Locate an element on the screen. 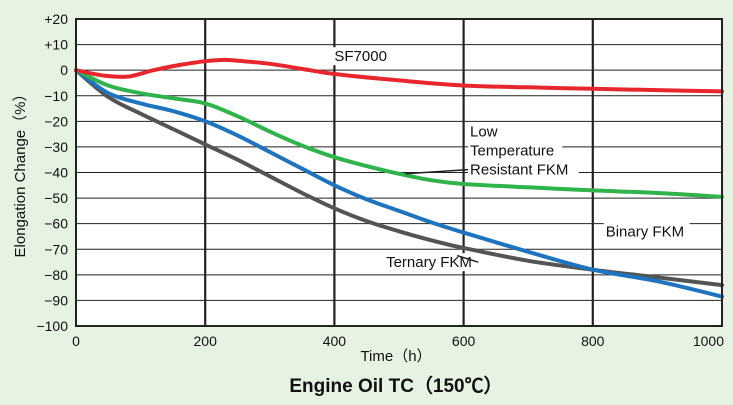 This screenshot has width=733, height=405. y-tick-label: −40 is located at coordinates (56, 173).